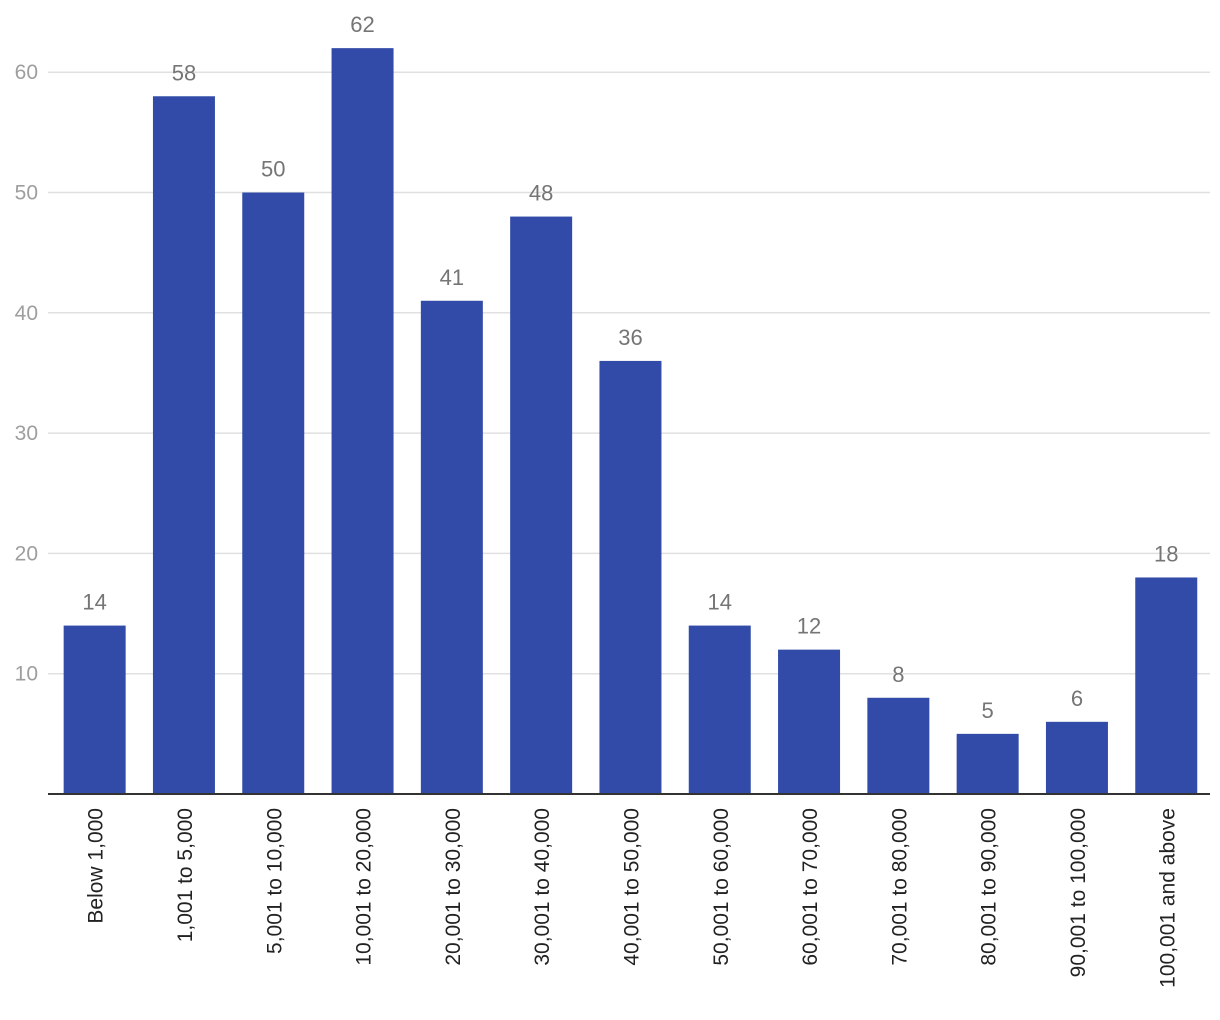 This screenshot has height=1020, width=1220. I want to click on bar-value-label: 58, so click(184, 72).